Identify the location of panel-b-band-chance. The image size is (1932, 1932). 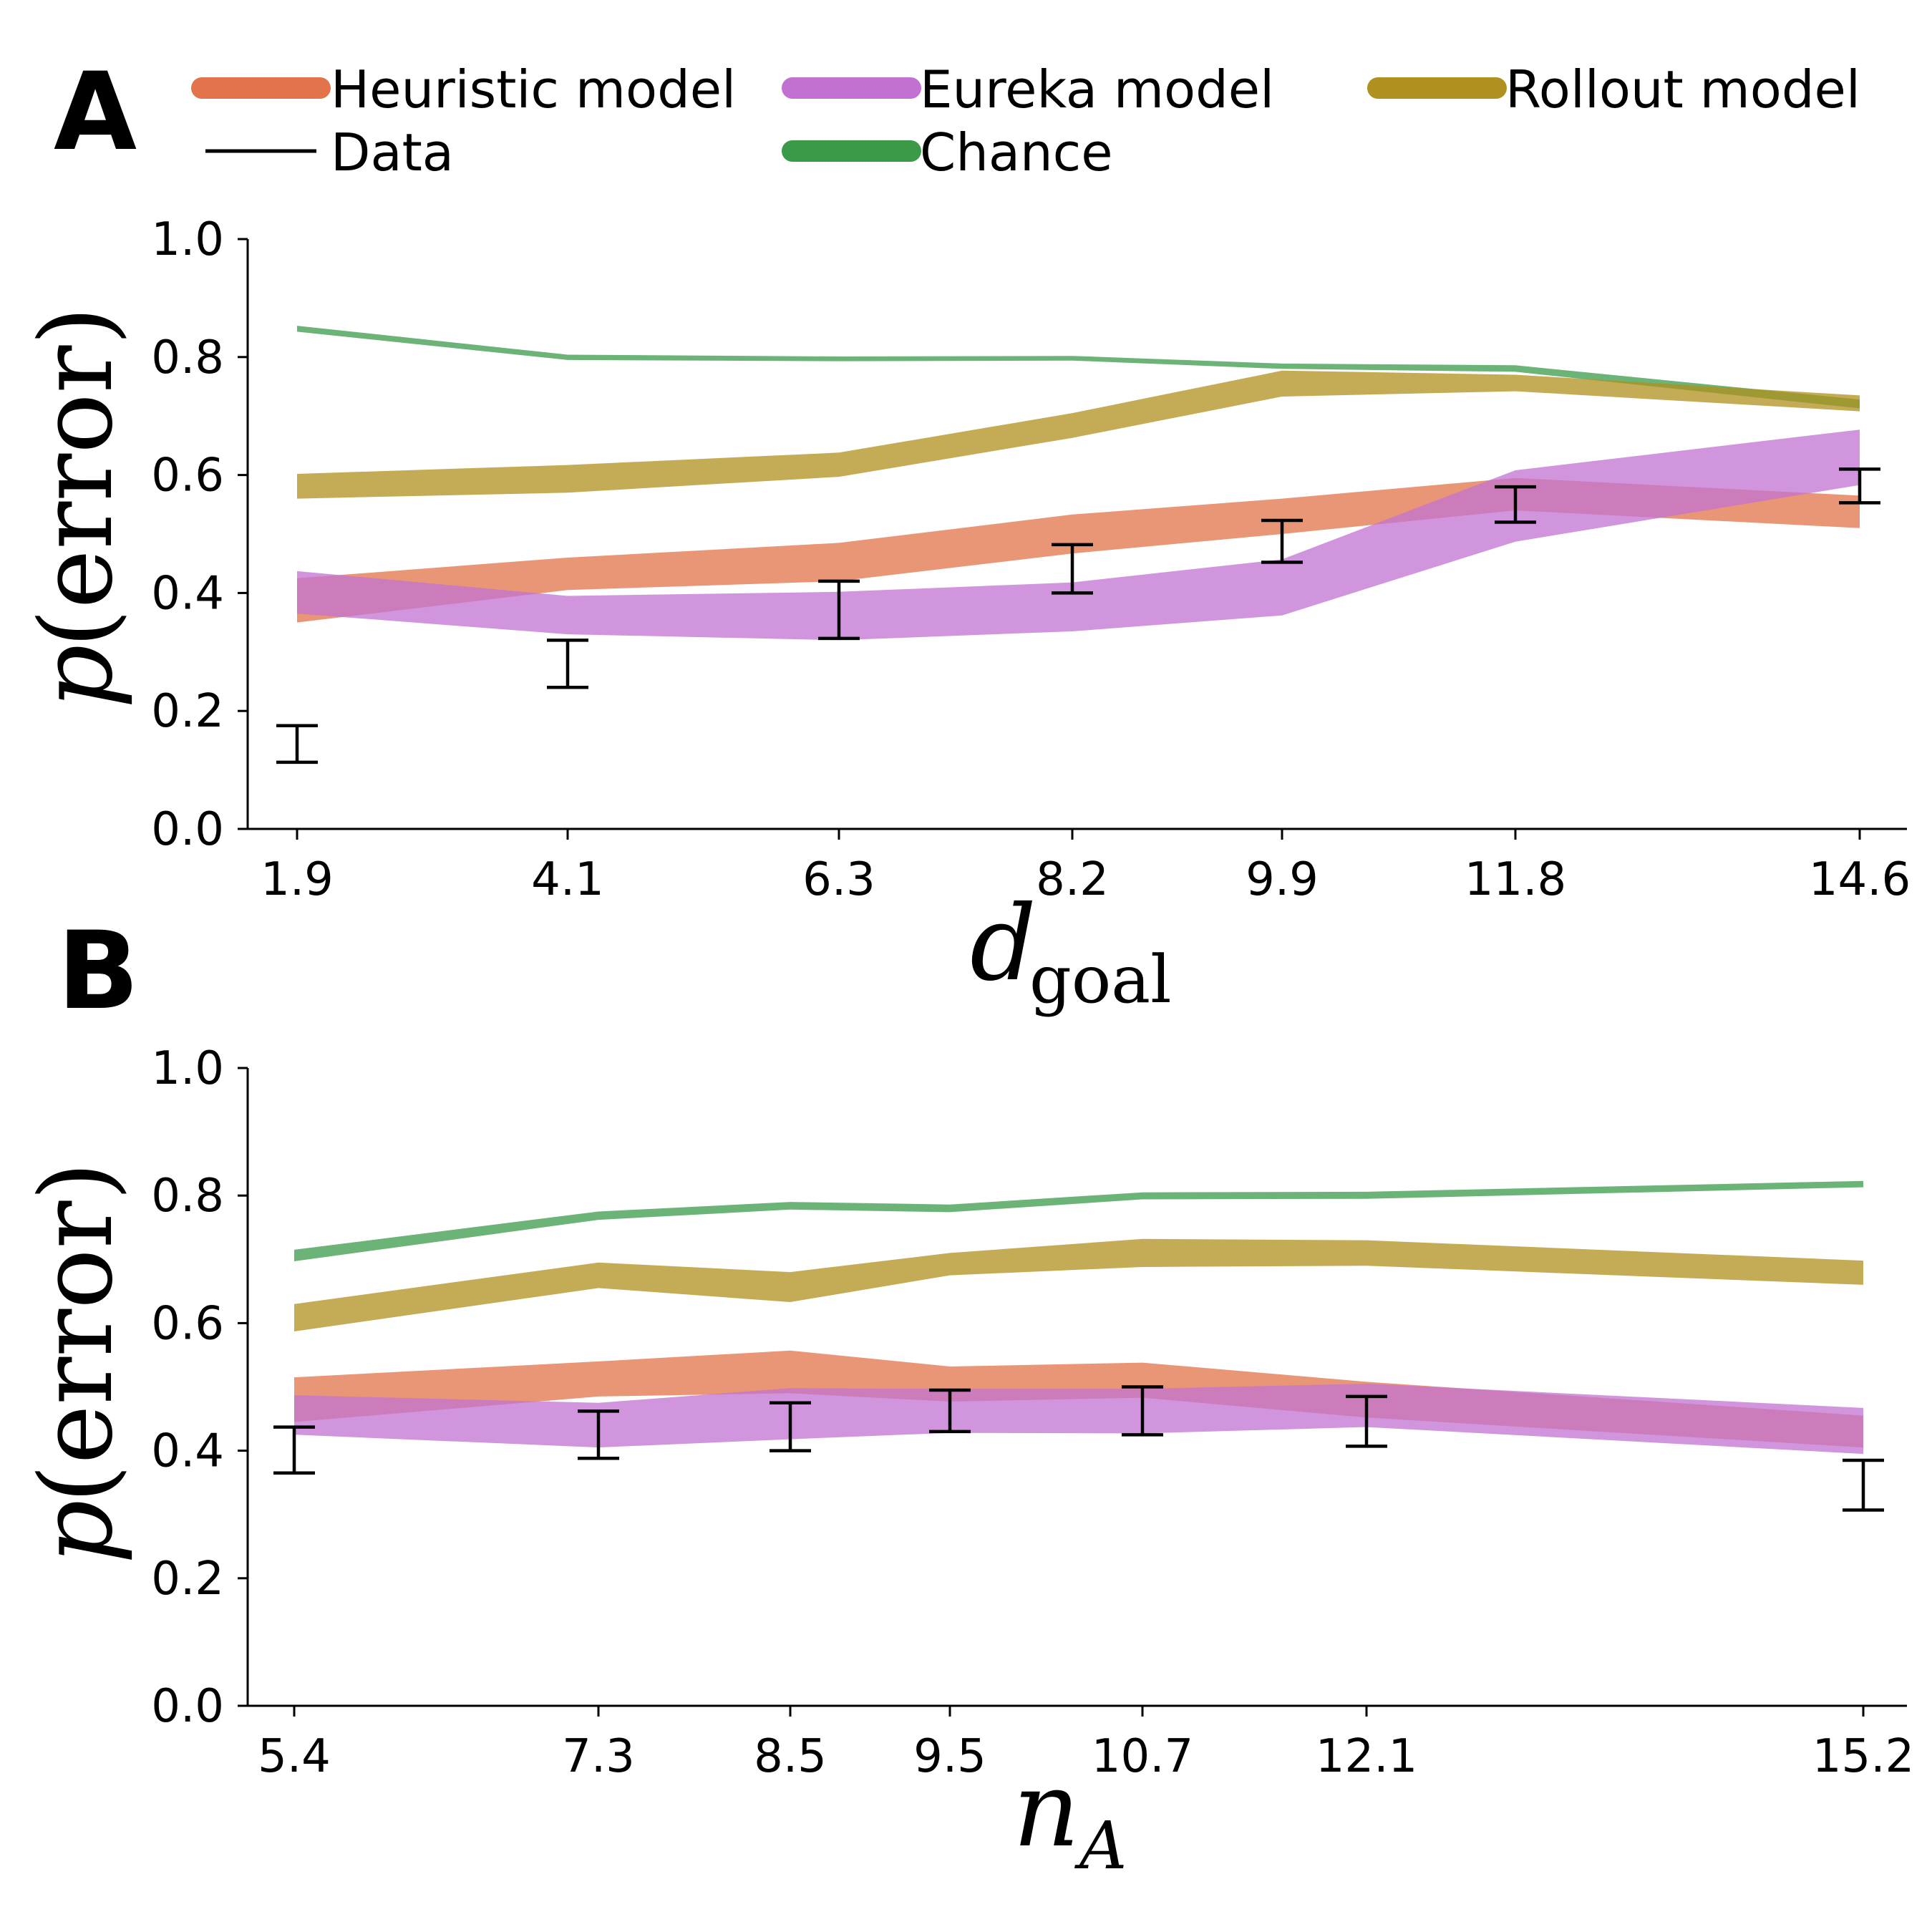
(1078, 1220).